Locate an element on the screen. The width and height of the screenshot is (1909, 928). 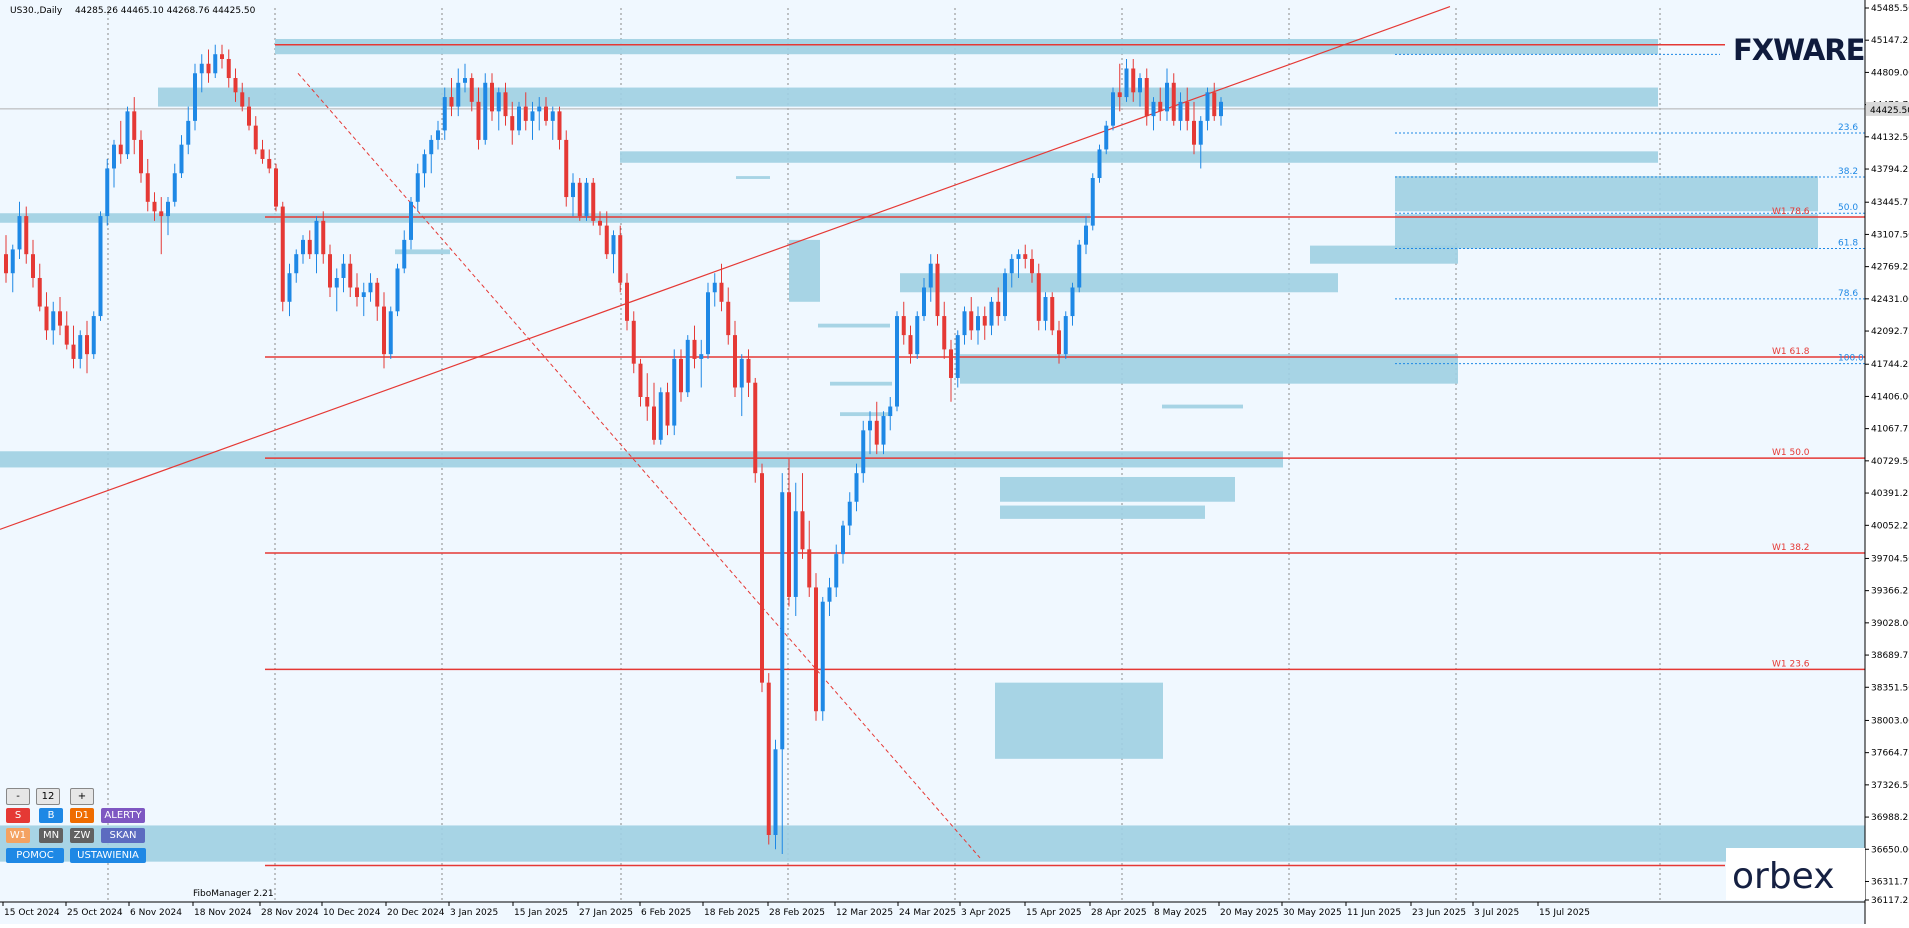
current-price-tag is located at coordinates (1887, 108).